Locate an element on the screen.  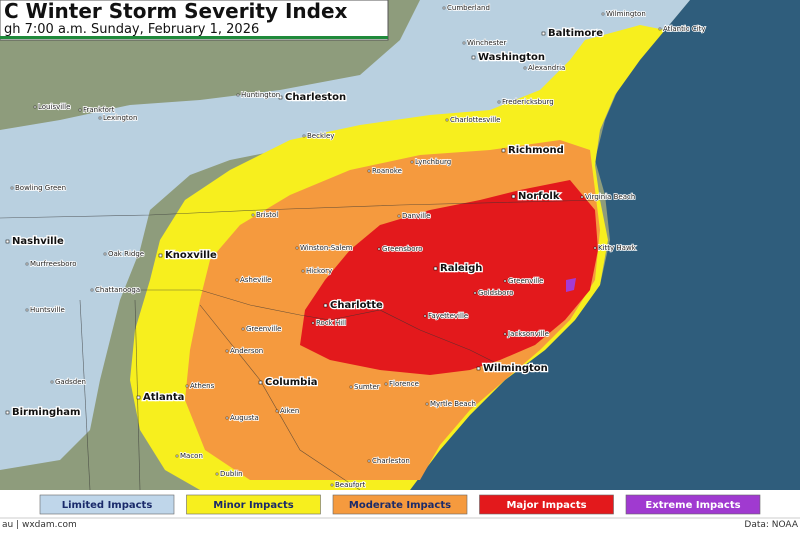
city-label: Lynchburg is located at coordinates (433, 162).